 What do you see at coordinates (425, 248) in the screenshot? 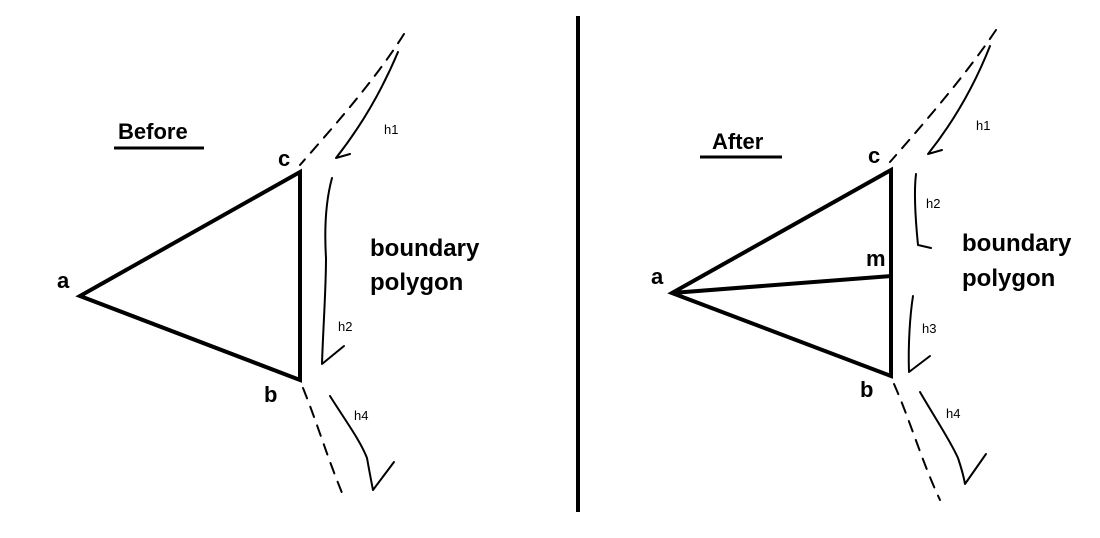
I see `before-boundary-label-line1: boundary` at bounding box center [425, 248].